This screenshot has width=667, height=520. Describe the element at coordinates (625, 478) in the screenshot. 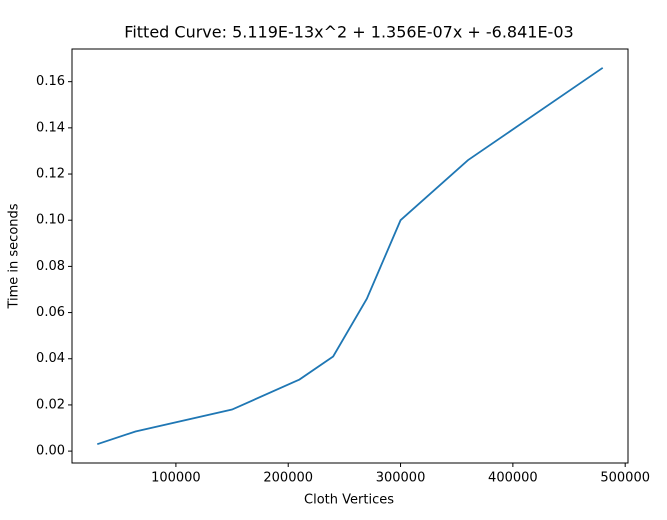

I see `x-tick-label: 500000` at that location.